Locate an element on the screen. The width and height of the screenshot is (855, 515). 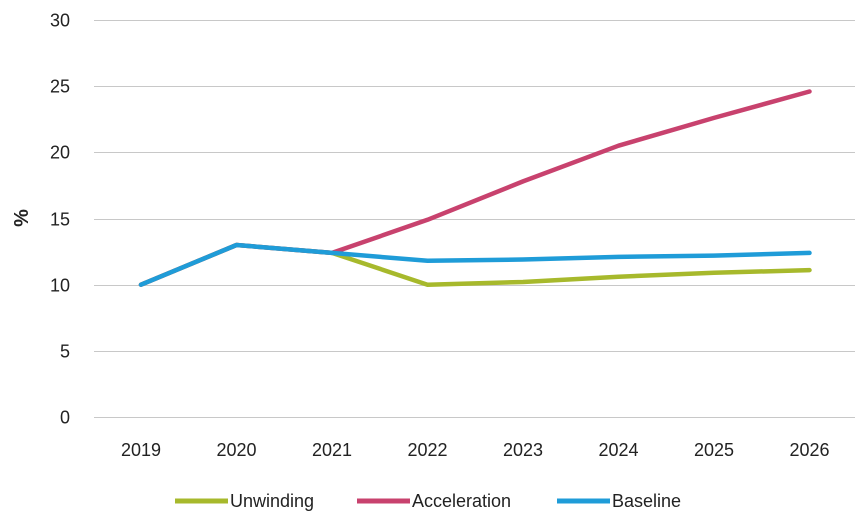
legend-label-unwinding: Unwinding is located at coordinates (272, 501).